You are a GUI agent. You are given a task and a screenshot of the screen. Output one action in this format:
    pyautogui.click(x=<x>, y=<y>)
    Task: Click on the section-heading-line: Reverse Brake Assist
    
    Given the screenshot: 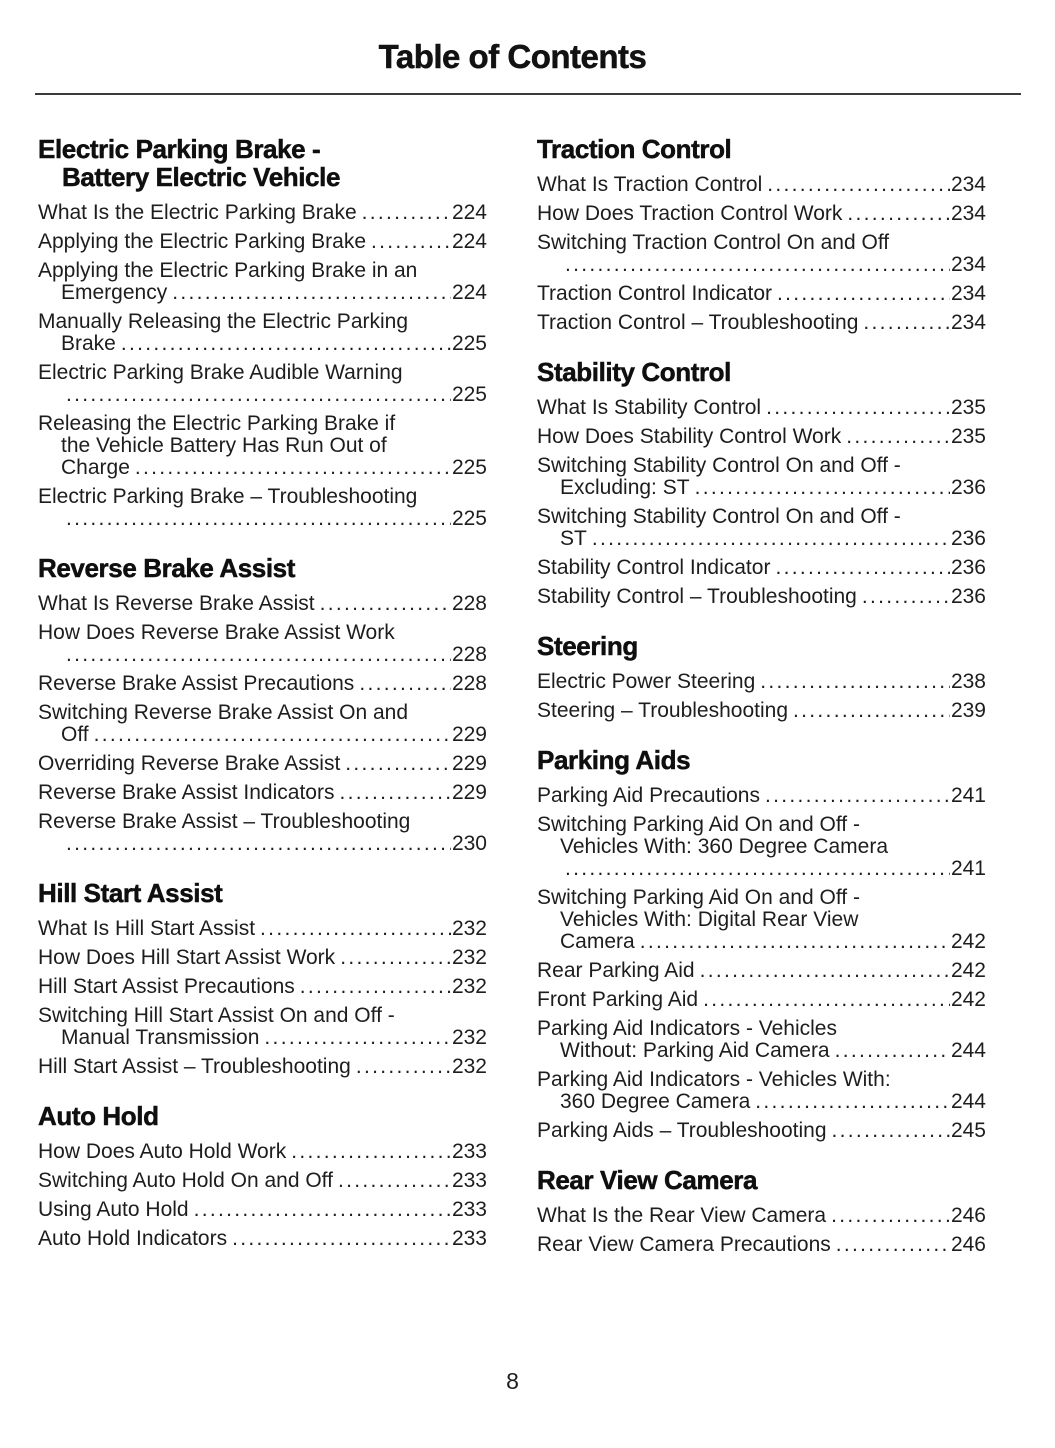 What is the action you would take?
    pyautogui.click(x=167, y=568)
    